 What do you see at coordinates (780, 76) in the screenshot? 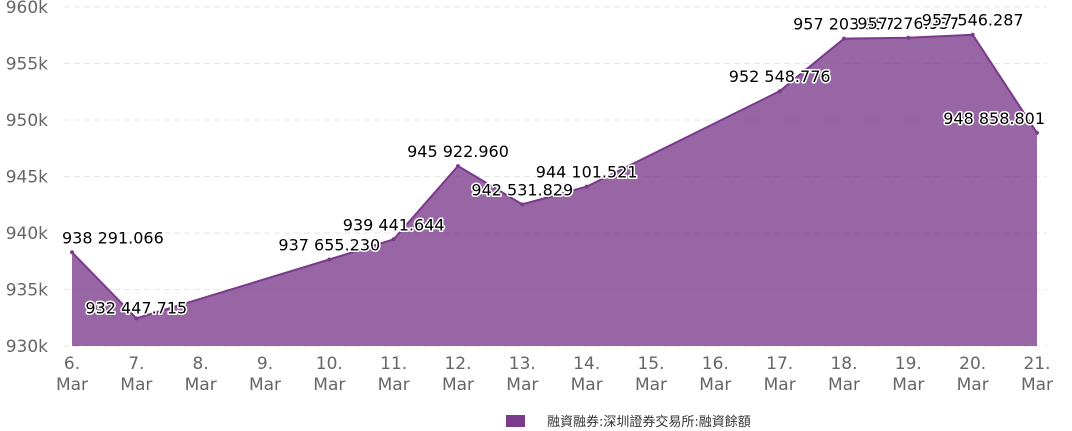
I see `data-label: 952 548.776` at bounding box center [780, 76].